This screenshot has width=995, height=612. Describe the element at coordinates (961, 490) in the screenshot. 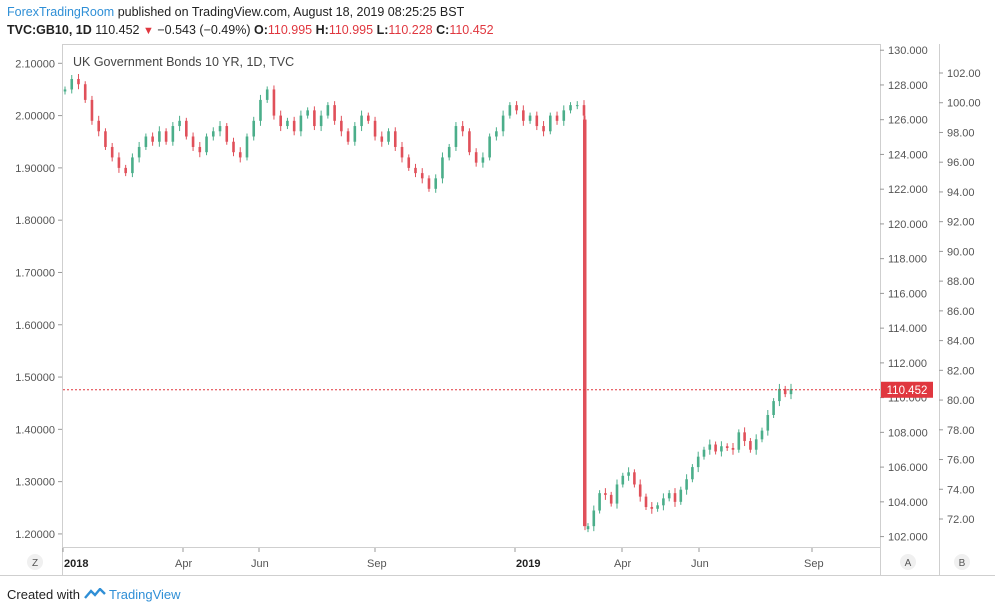

I see `outer-tick-label: 74.00` at that location.